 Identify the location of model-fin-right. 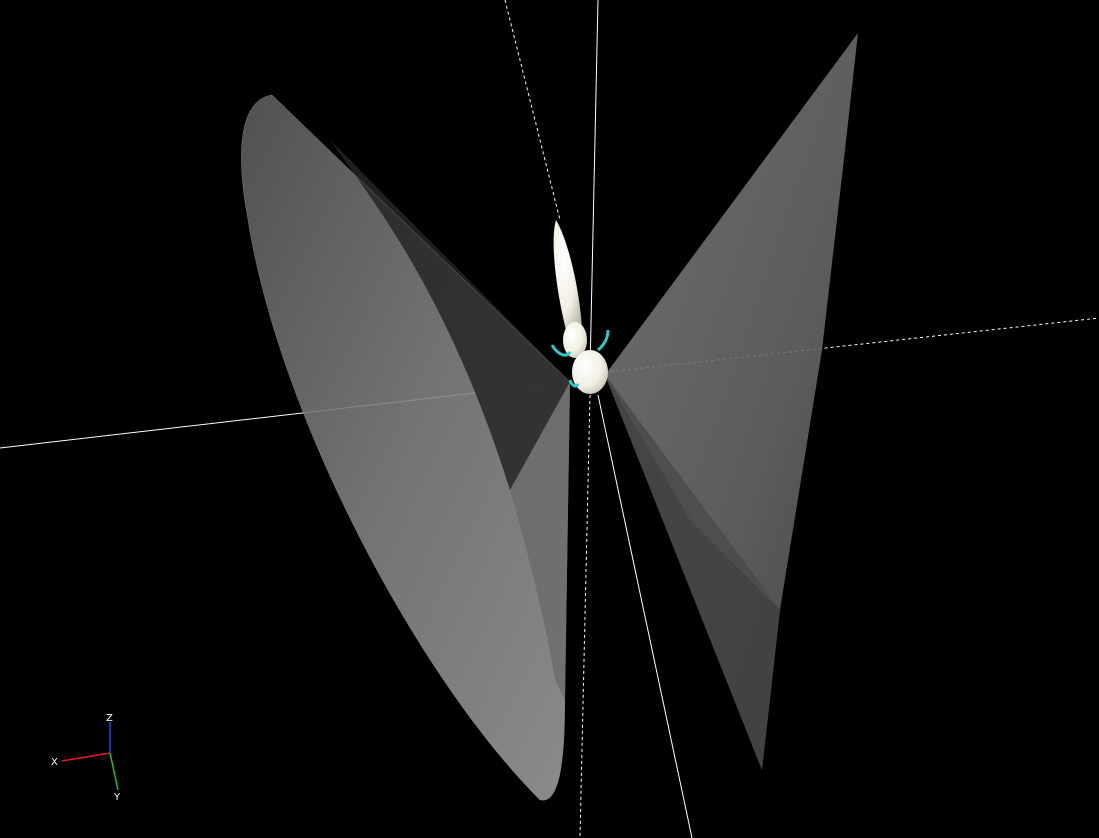
(603, 340).